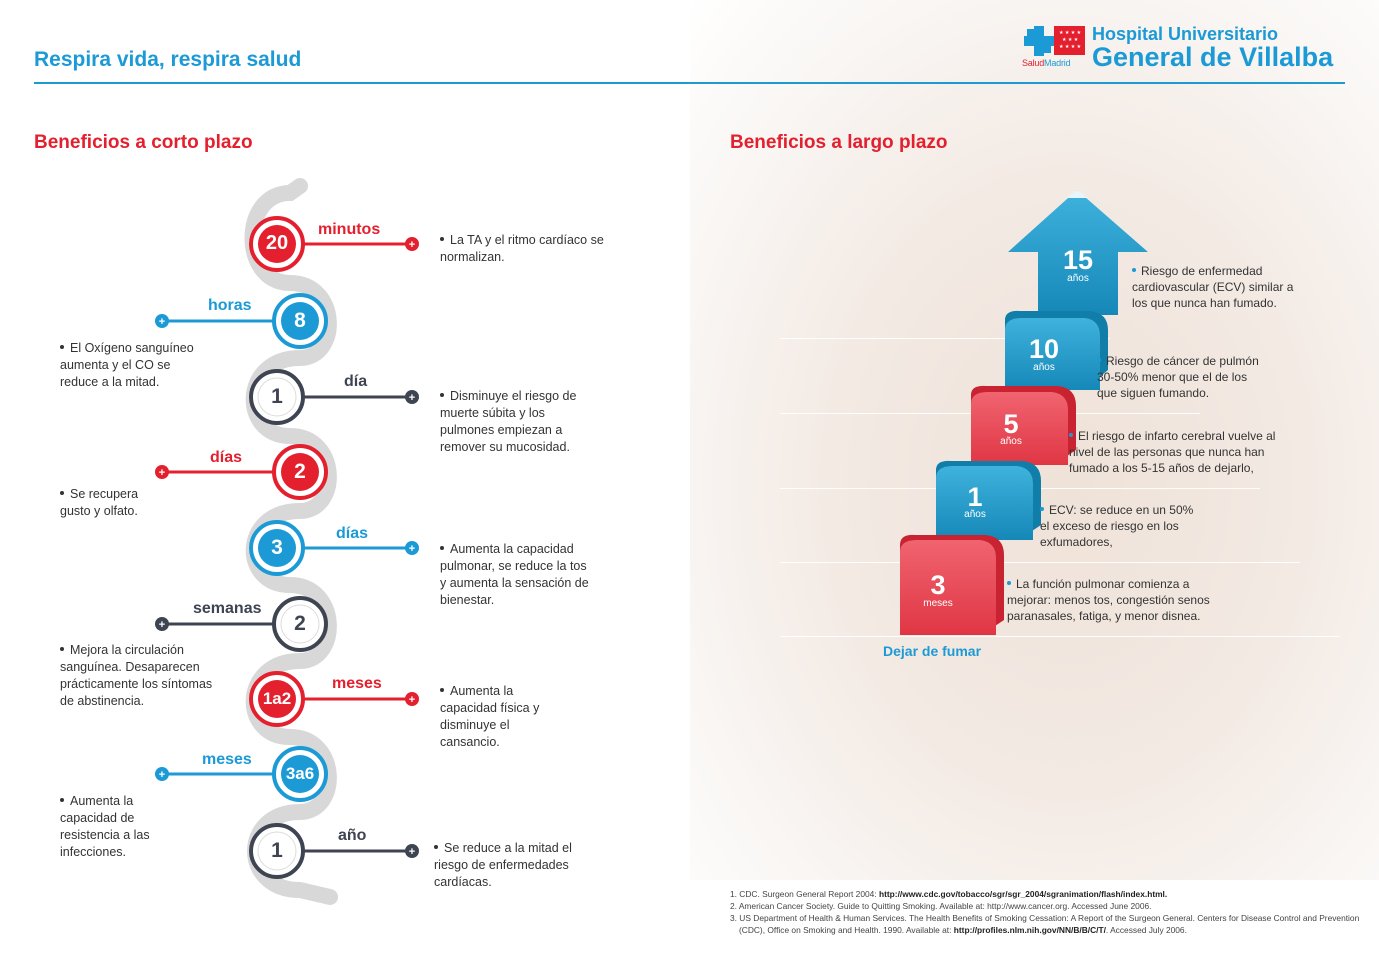 The height and width of the screenshot is (964, 1379). Describe the element at coordinates (1185, 34) in the screenshot. I see `hospital-name-line1: Hospital Universitario` at that location.